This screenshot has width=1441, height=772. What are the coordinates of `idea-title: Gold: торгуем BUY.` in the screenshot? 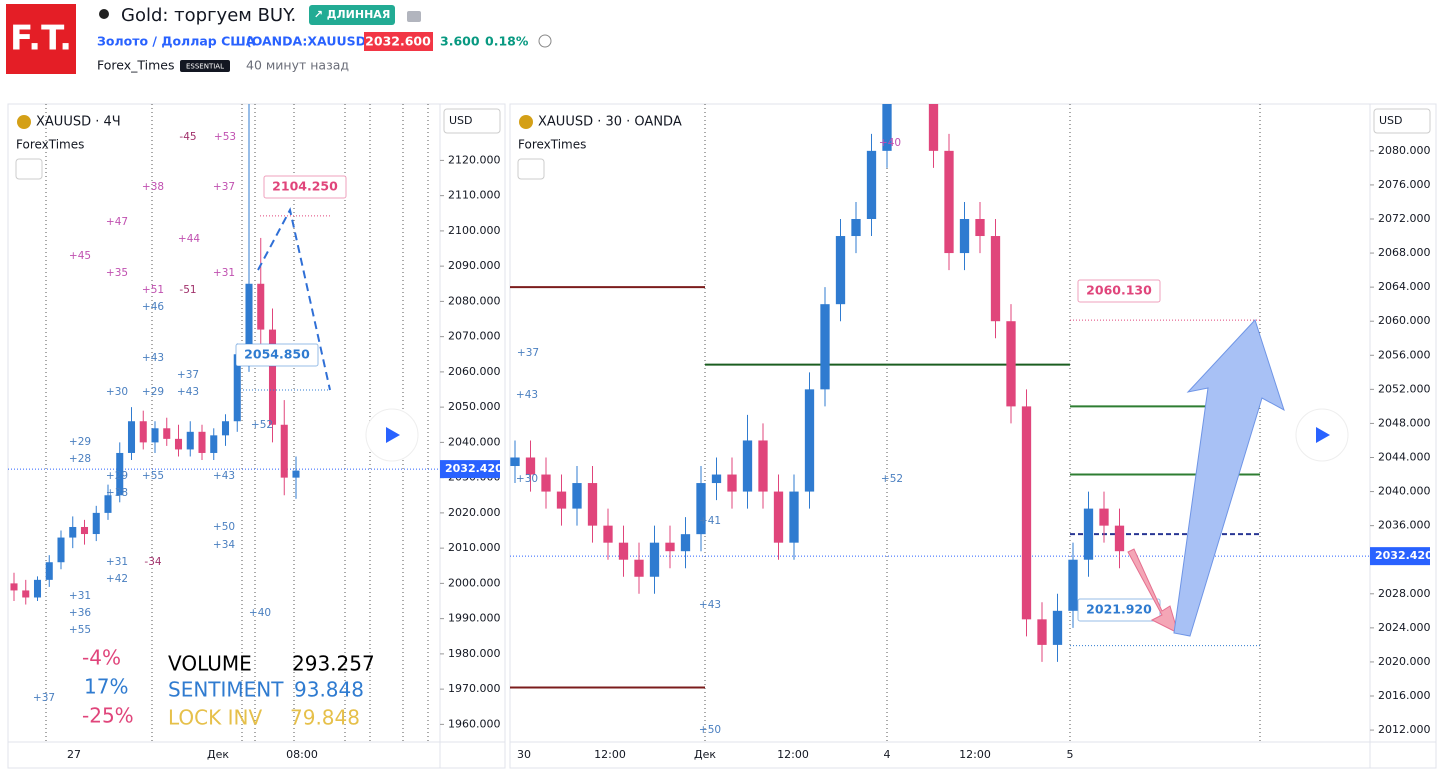 It's located at (208, 15).